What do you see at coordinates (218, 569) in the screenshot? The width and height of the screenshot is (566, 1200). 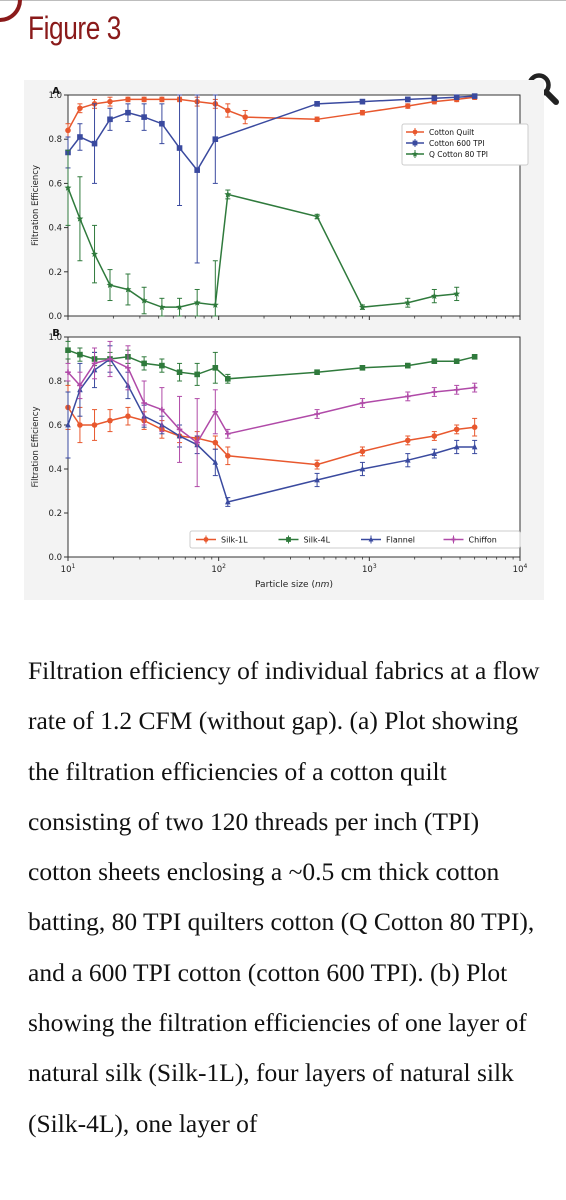 I see `x-tick-label: 10²` at bounding box center [218, 569].